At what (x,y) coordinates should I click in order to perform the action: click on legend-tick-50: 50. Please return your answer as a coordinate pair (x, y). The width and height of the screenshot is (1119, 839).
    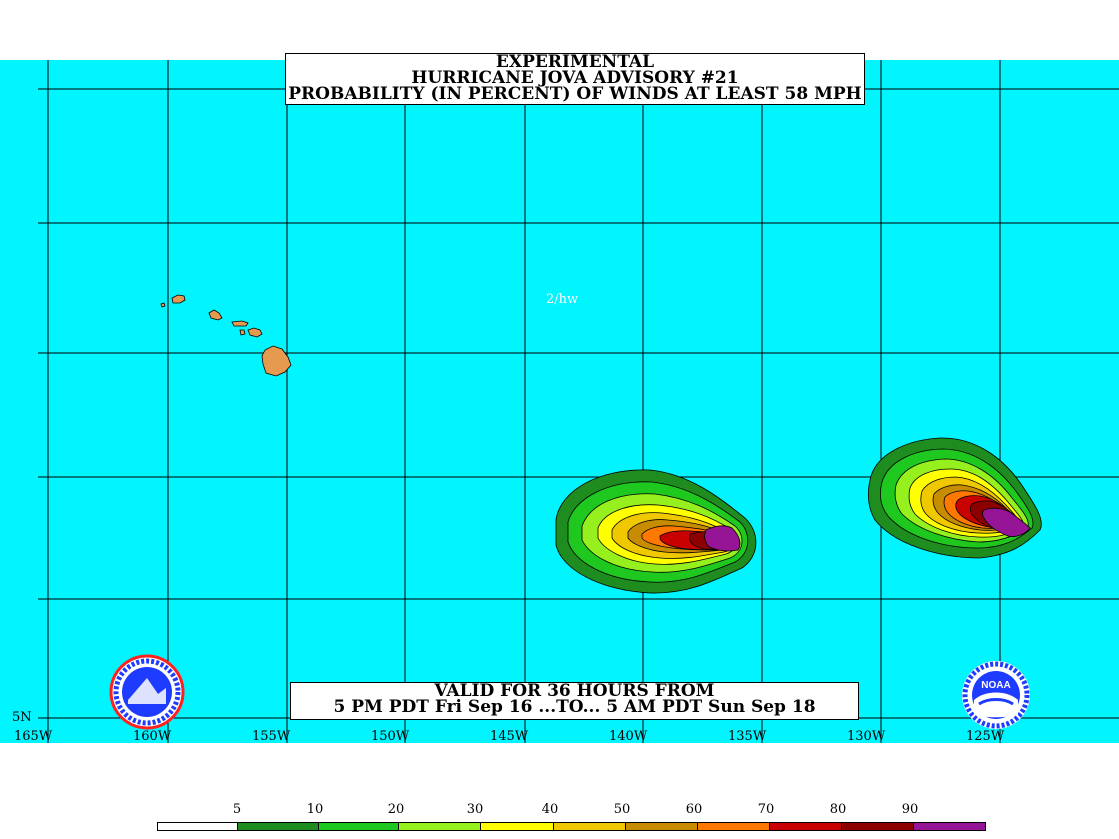
    Looking at the image, I should click on (622, 809).